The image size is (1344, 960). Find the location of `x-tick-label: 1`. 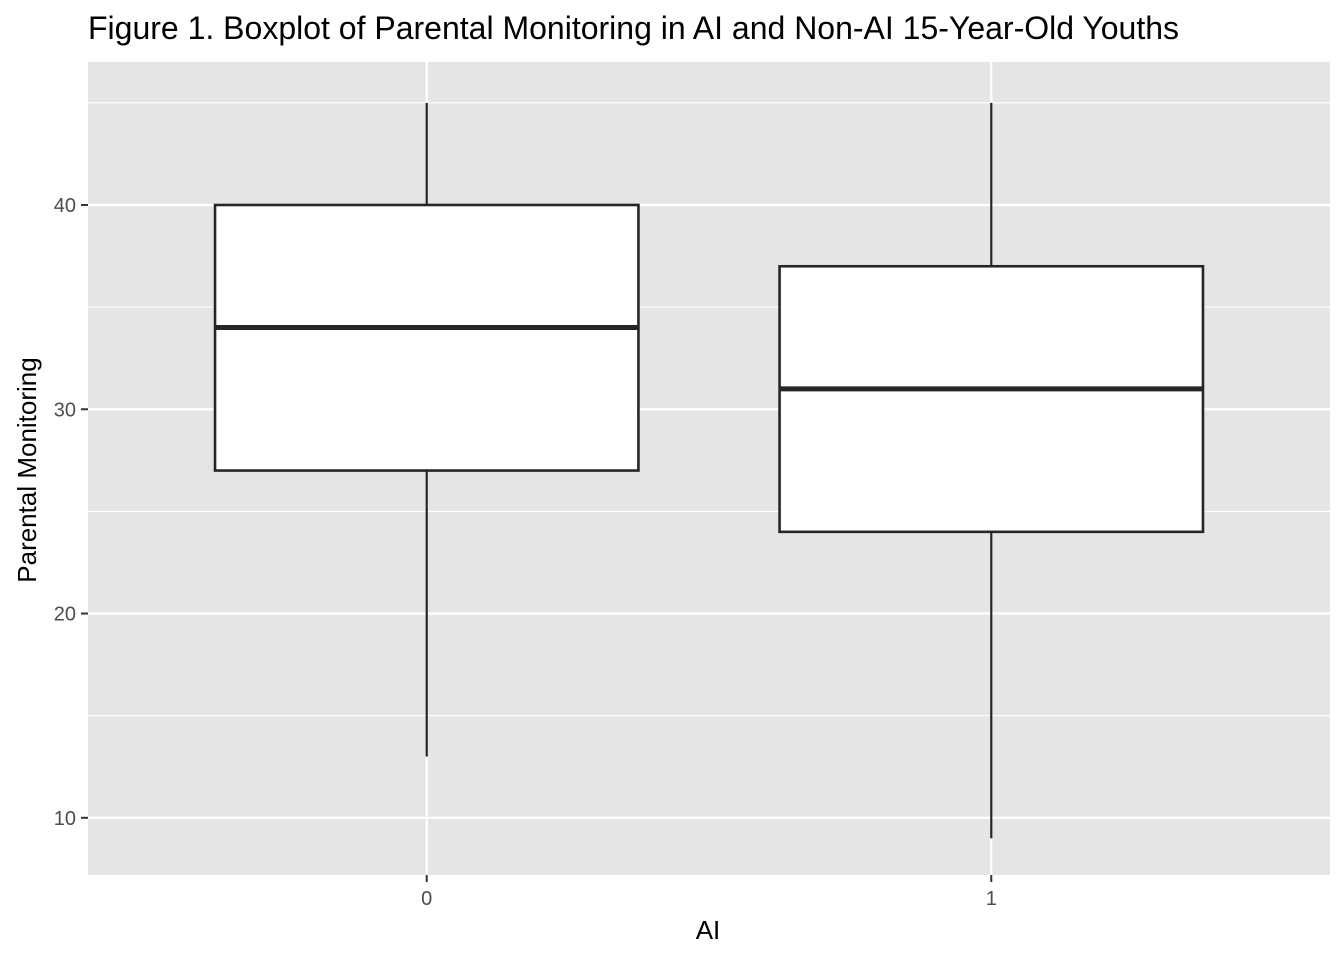

x-tick-label: 1 is located at coordinates (991, 899).